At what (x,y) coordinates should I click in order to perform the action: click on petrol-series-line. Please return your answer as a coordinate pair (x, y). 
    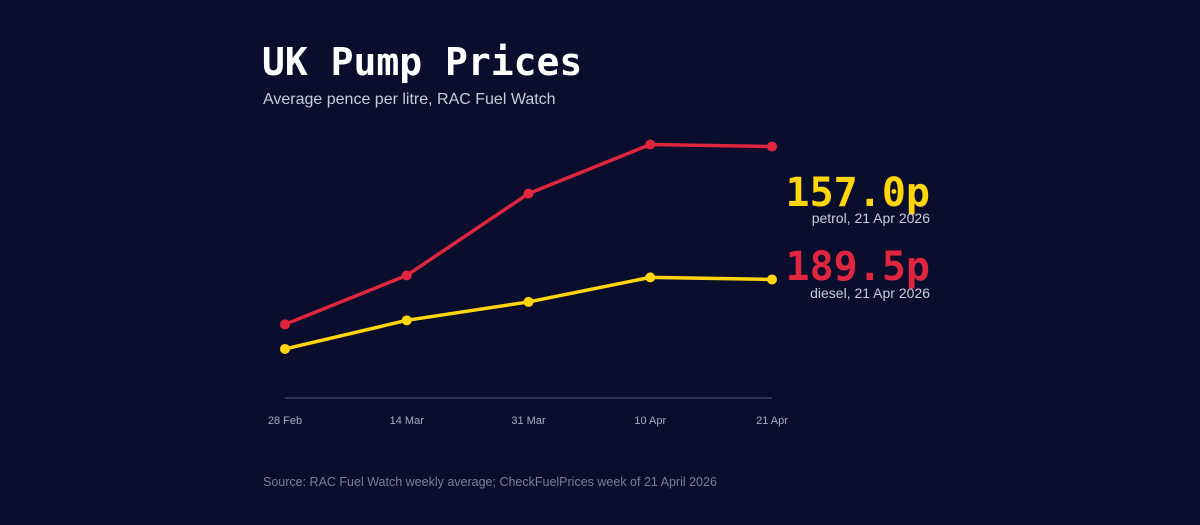
    Looking at the image, I should click on (528, 313).